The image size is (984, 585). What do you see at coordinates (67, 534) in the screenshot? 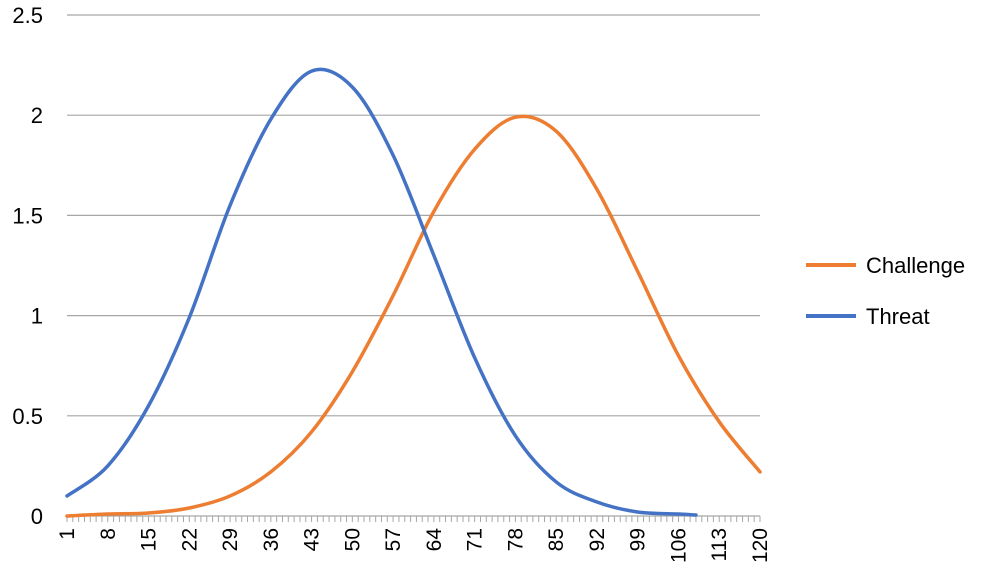
I see `x-tick-label: 1` at bounding box center [67, 534].